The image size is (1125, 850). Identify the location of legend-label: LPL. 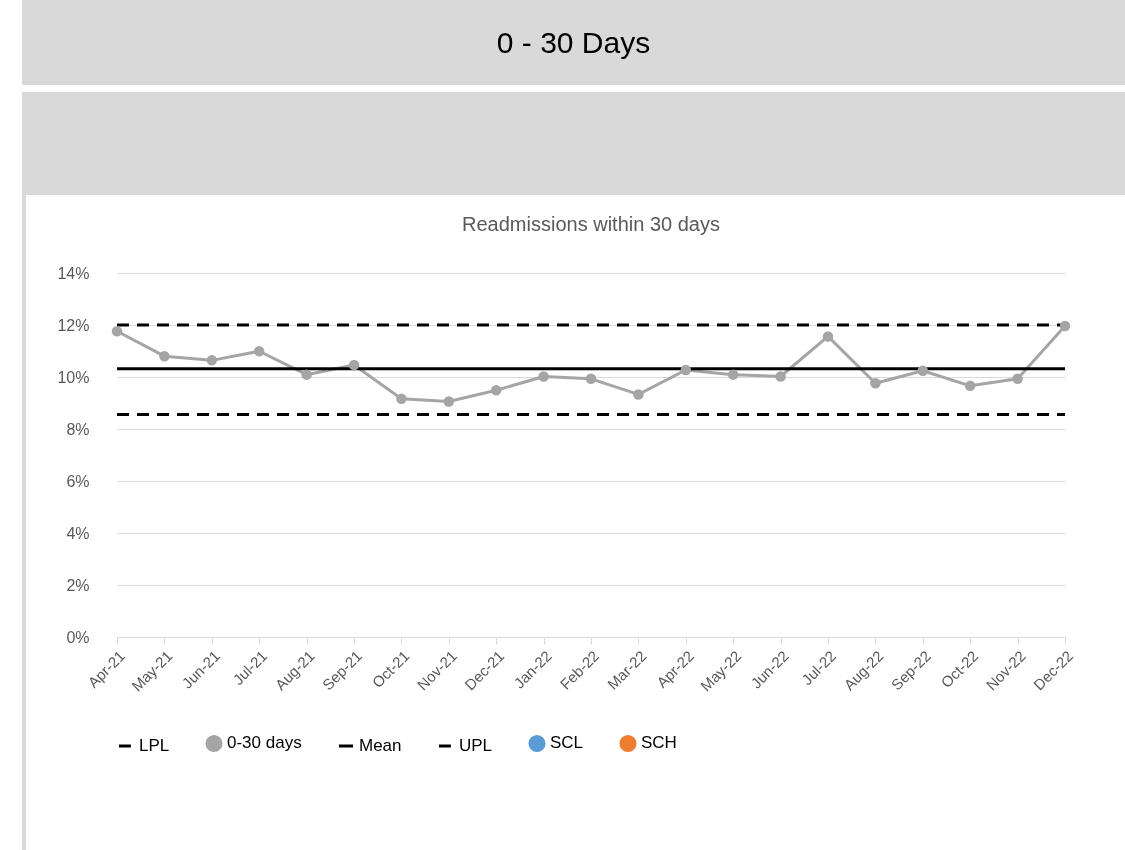
(154, 745).